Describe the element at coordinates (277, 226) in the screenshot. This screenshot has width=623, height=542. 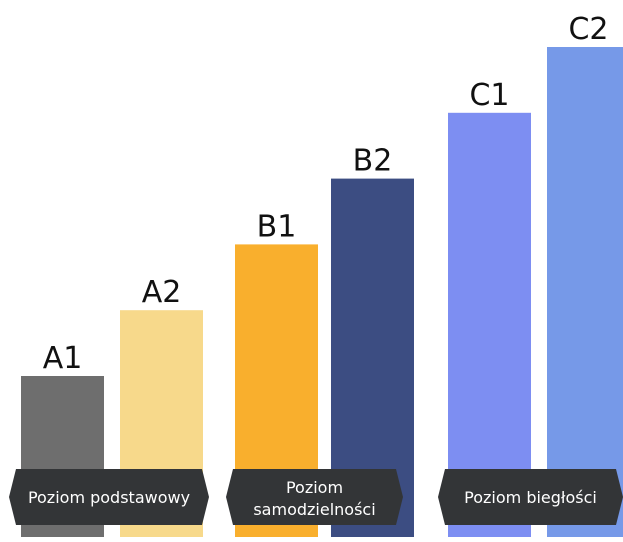
I see `bar-label-b1: B1` at that location.